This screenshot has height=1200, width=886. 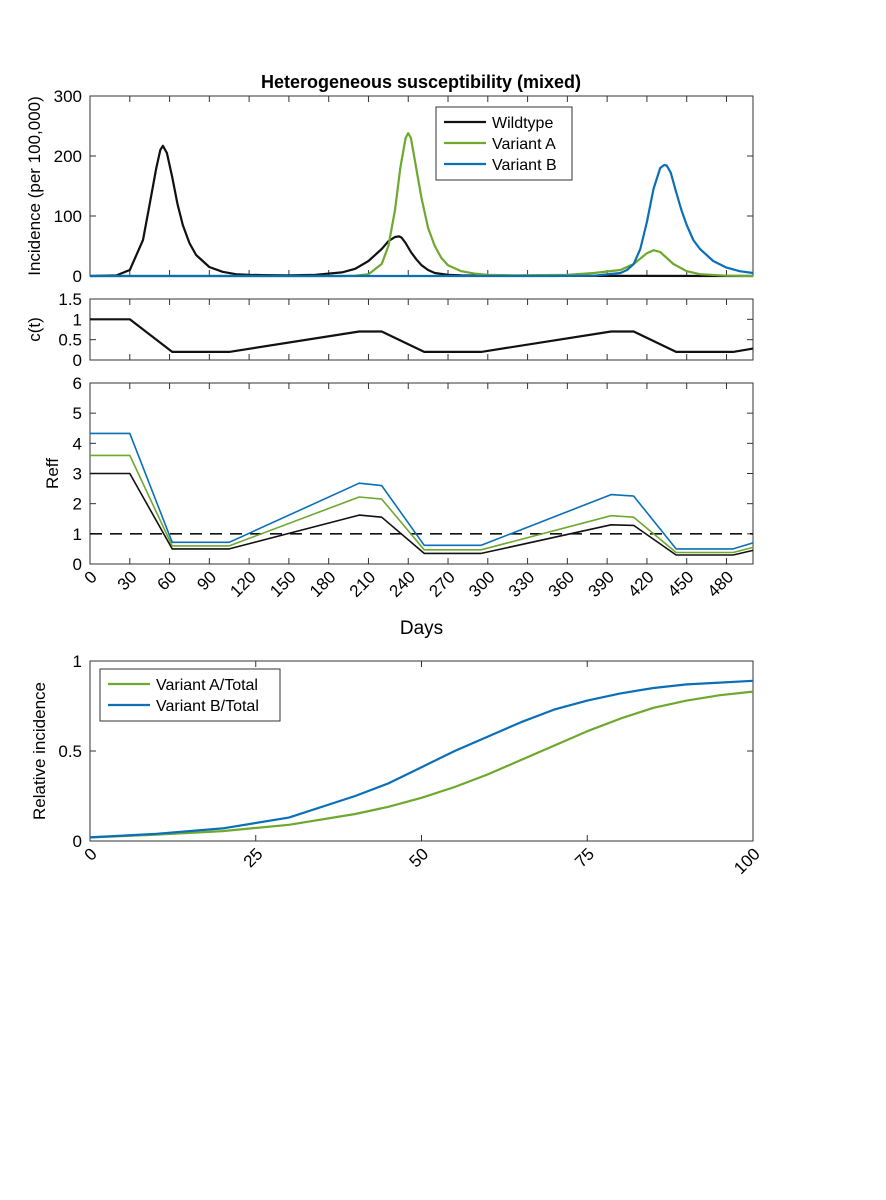 What do you see at coordinates (362, 583) in the screenshot?
I see `x-tick-label: 210` at bounding box center [362, 583].